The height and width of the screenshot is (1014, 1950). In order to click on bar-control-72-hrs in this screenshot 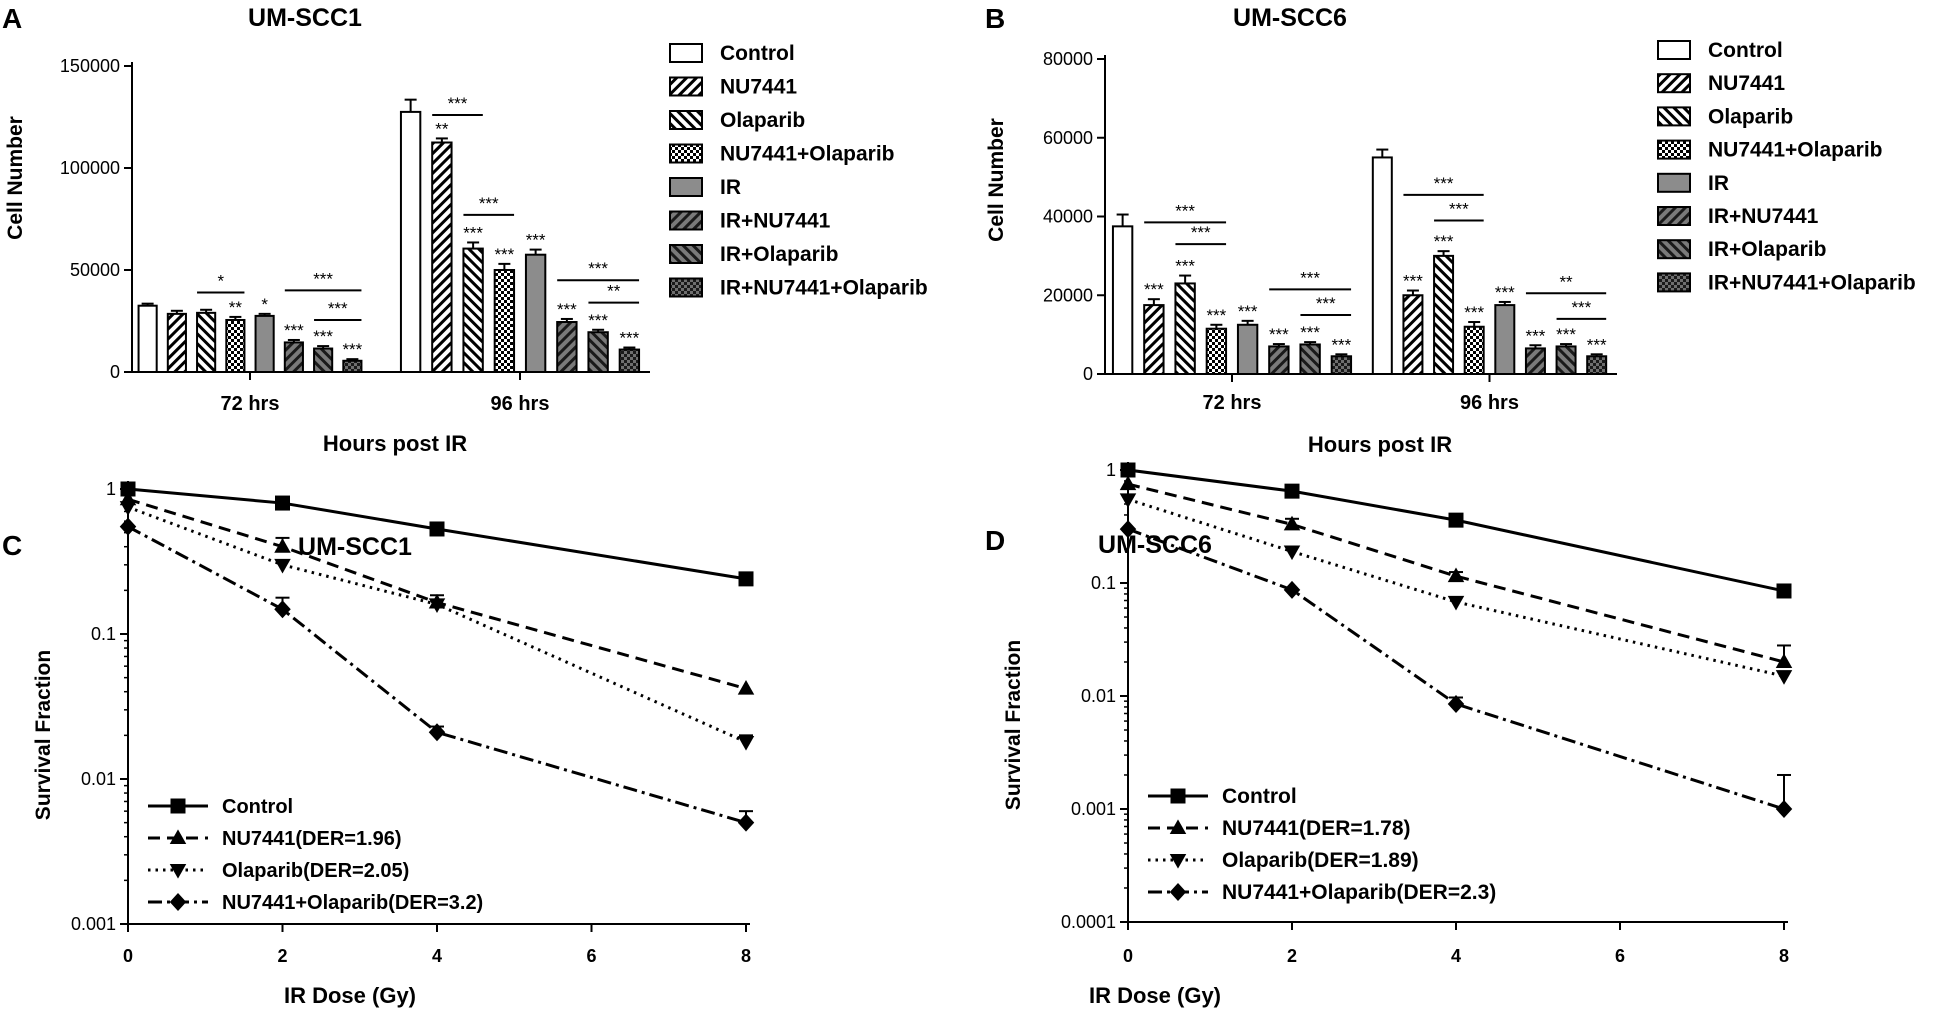, I will do `click(147, 339)`.